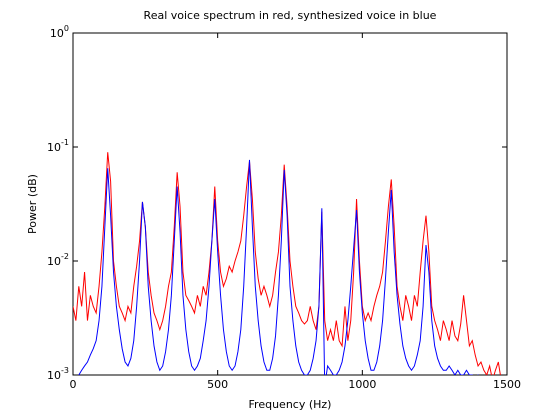 Image resolution: width=560 pixels, height=420 pixels. What do you see at coordinates (58, 260) in the screenshot?
I see `y-tick-label: 10⁻²` at bounding box center [58, 260].